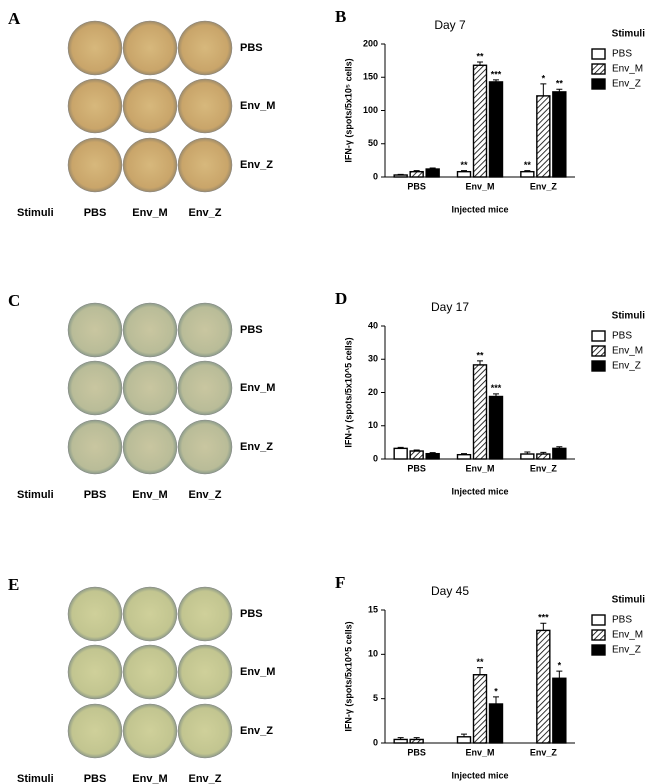 The height and width of the screenshot is (784, 649). What do you see at coordinates (450, 25) in the screenshot?
I see `chart-title: Day 7` at bounding box center [450, 25].